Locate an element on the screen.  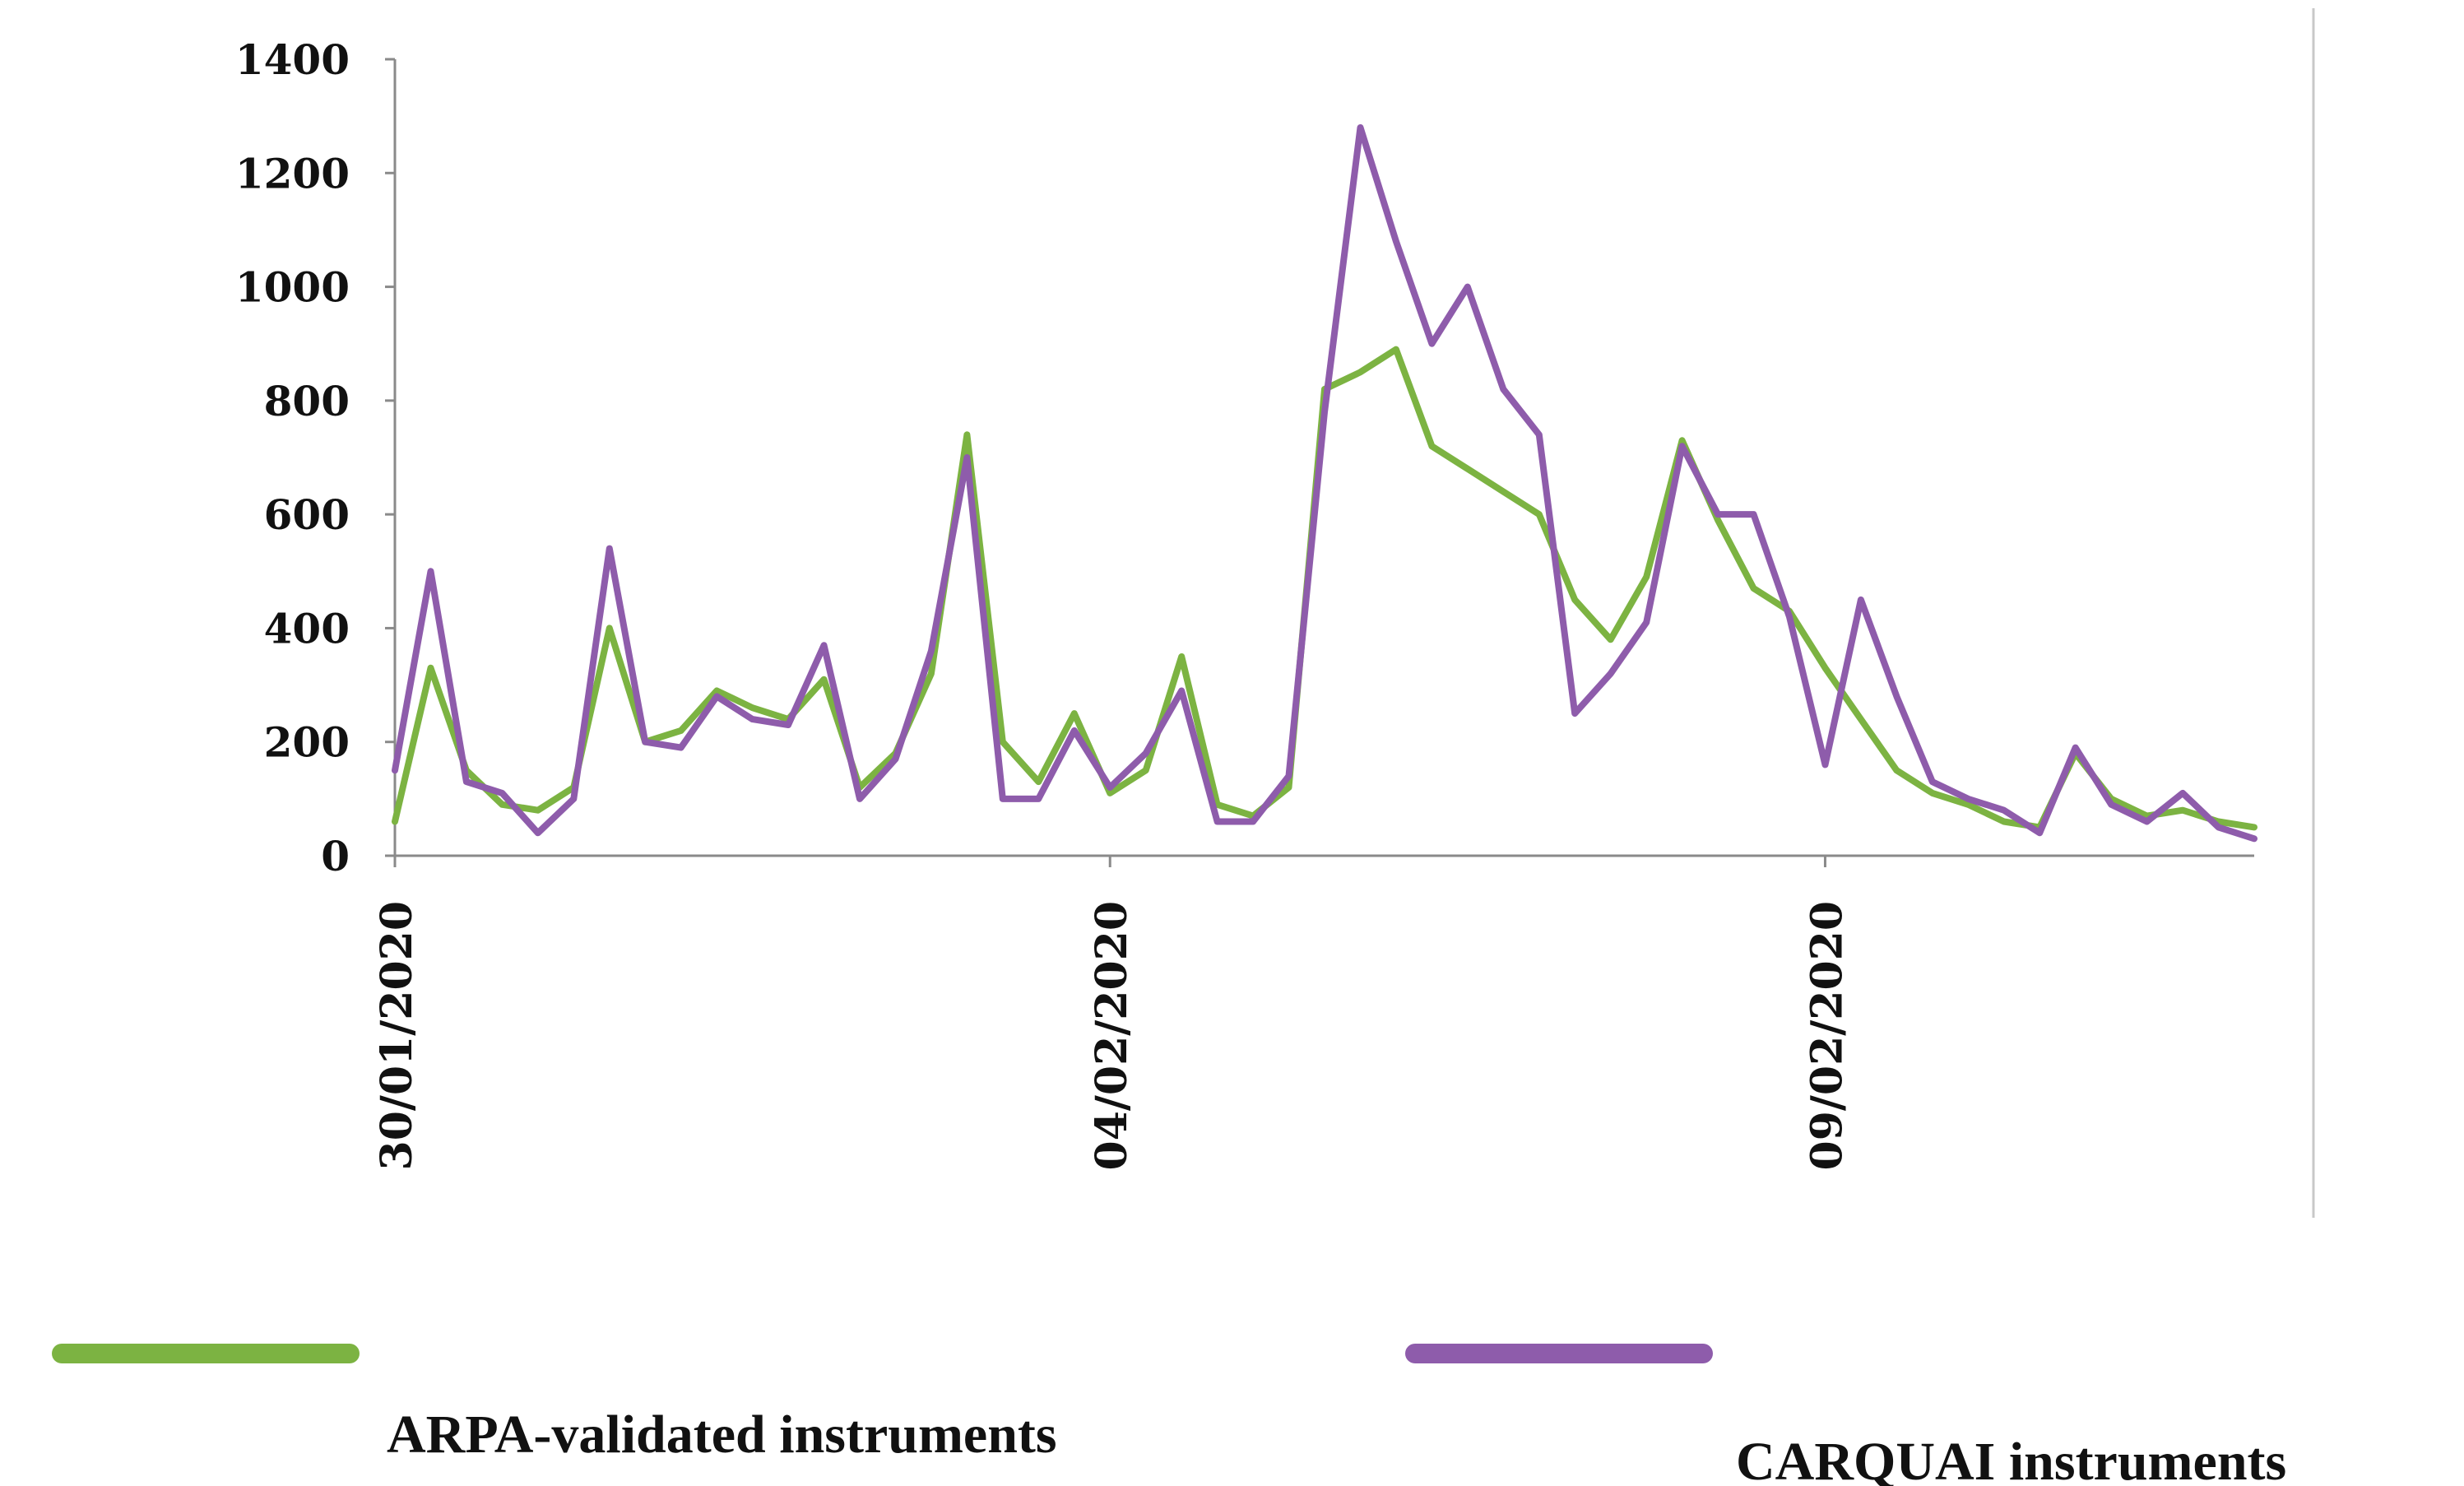
x-axis-ticks: 30/01/2020 04/02/2020 09/02/2020 is located at coordinates (1112, 1013).